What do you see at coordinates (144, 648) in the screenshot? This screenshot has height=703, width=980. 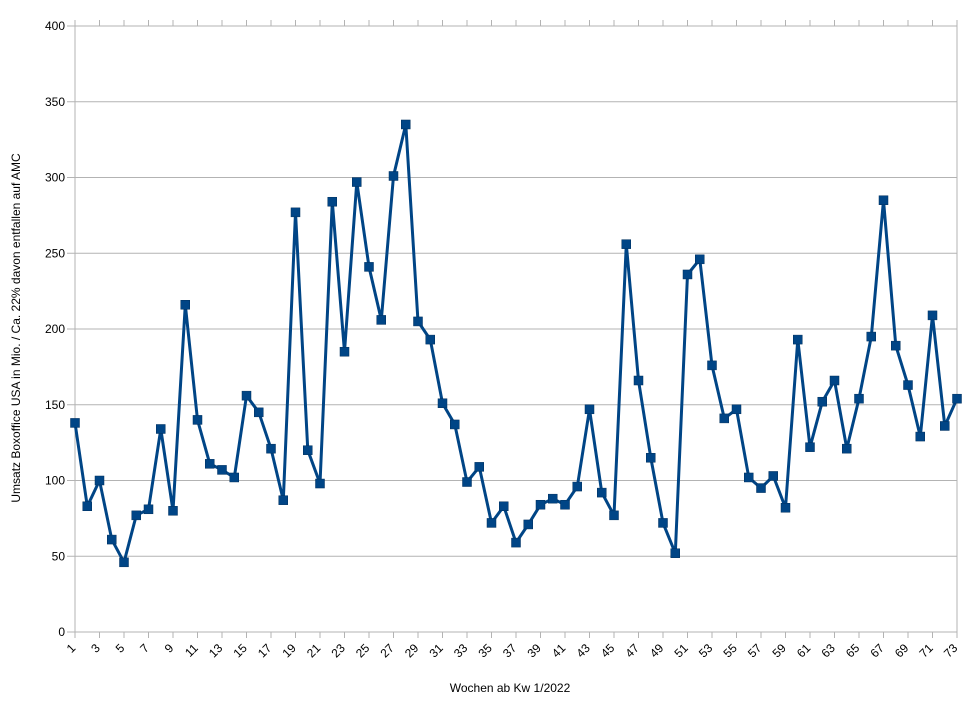 I see `x-tick-label: 7` at bounding box center [144, 648].